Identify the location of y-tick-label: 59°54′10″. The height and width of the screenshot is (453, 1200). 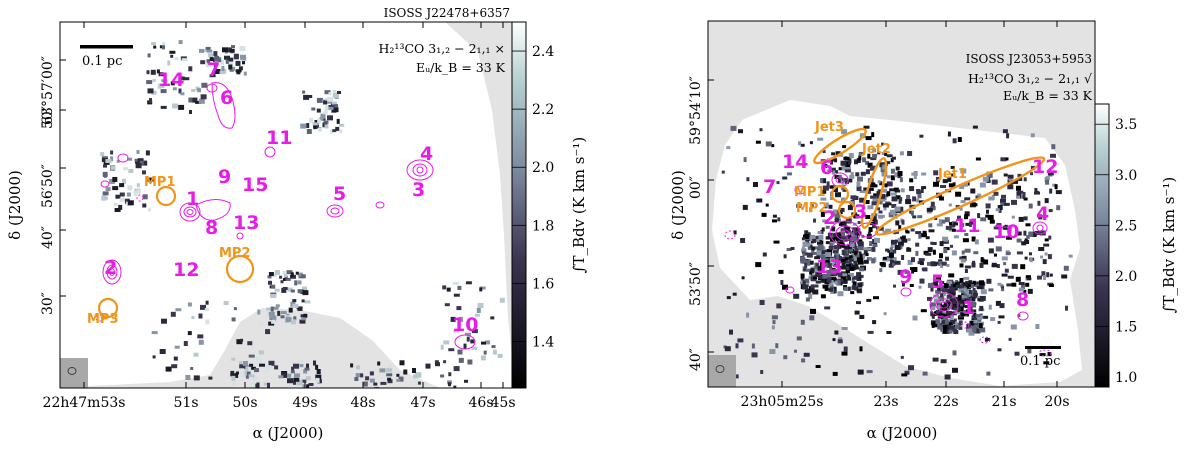
(696, 110).